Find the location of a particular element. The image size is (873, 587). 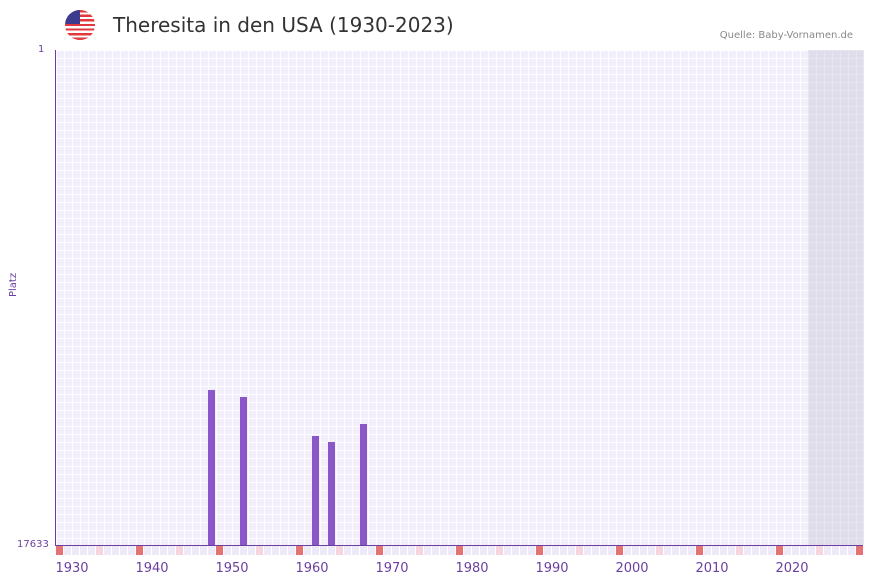

source-link: Quelle: Baby-Vornamen.de is located at coordinates (786, 35).